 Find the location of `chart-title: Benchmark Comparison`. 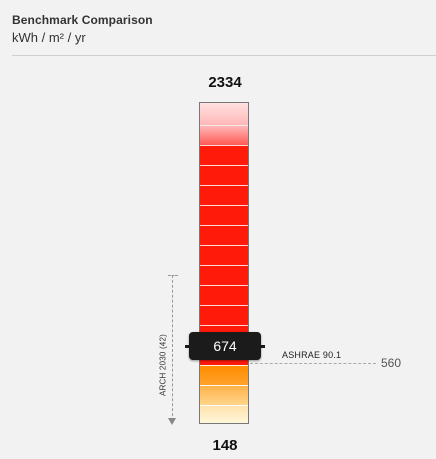

chart-title: Benchmark Comparison is located at coordinates (82, 20).